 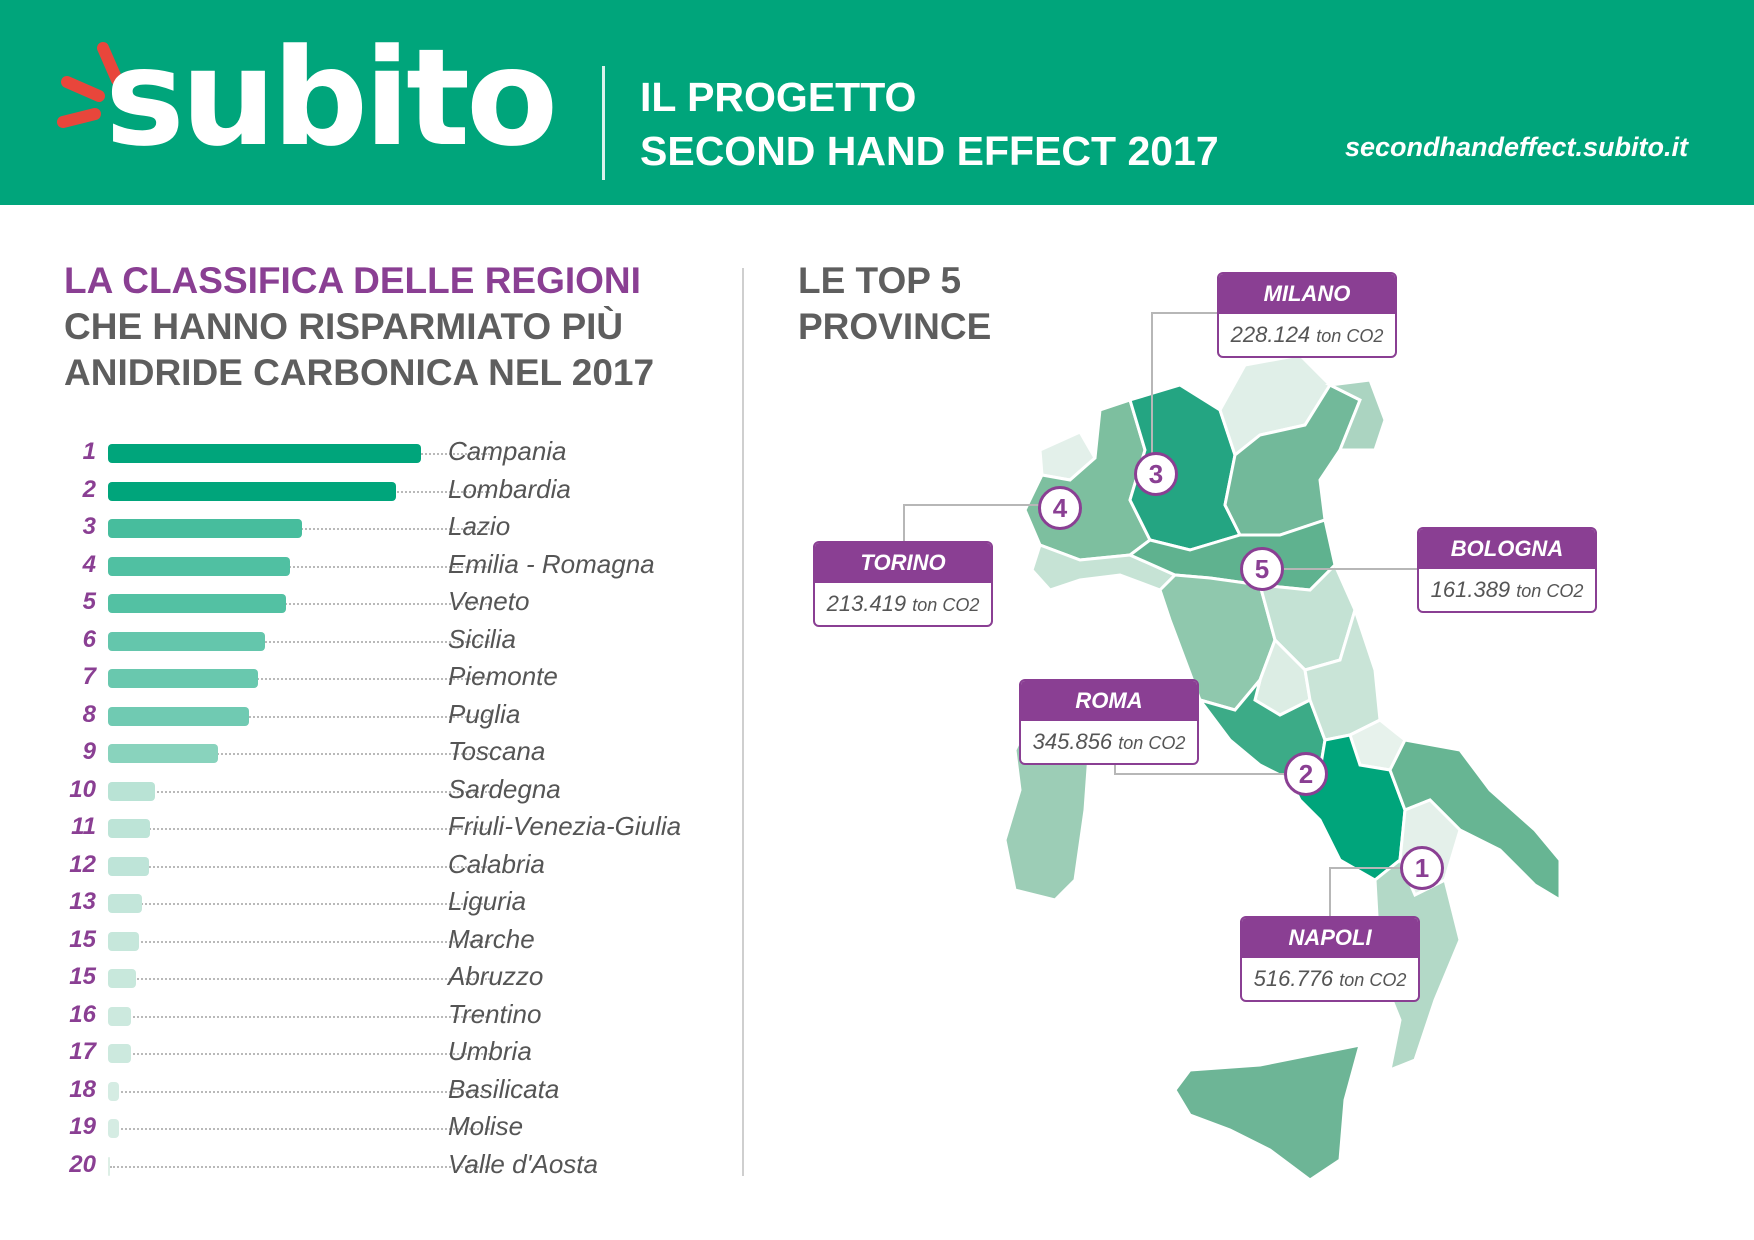 What do you see at coordinates (1330, 938) in the screenshot?
I see `callout-napoli-name: NAPOLI` at bounding box center [1330, 938].